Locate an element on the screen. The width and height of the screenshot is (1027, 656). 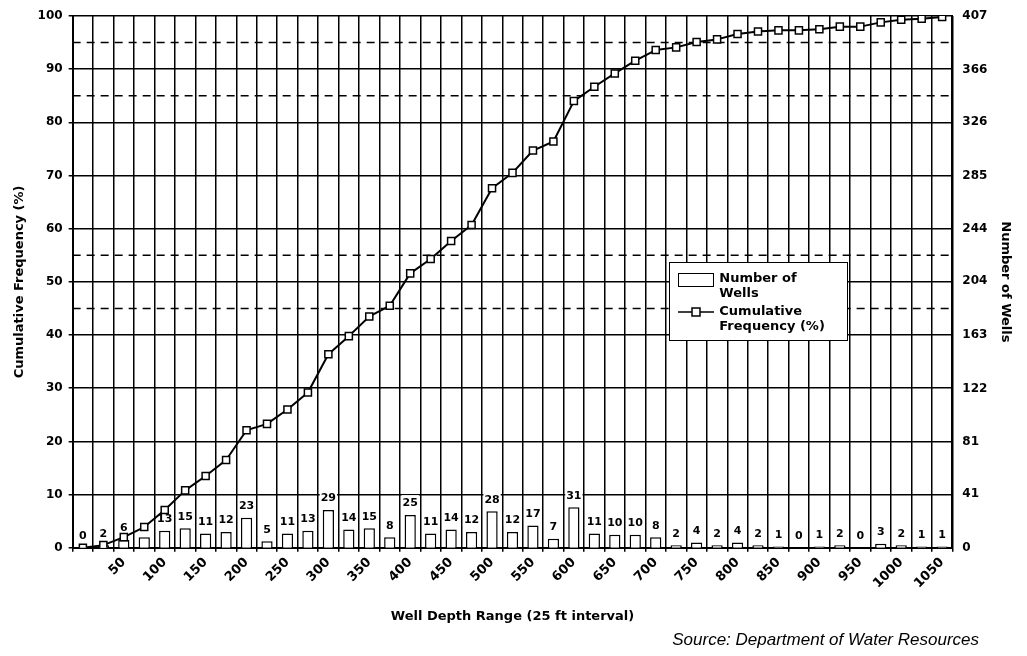
data-label: 3 is located at coordinates (880, 532).